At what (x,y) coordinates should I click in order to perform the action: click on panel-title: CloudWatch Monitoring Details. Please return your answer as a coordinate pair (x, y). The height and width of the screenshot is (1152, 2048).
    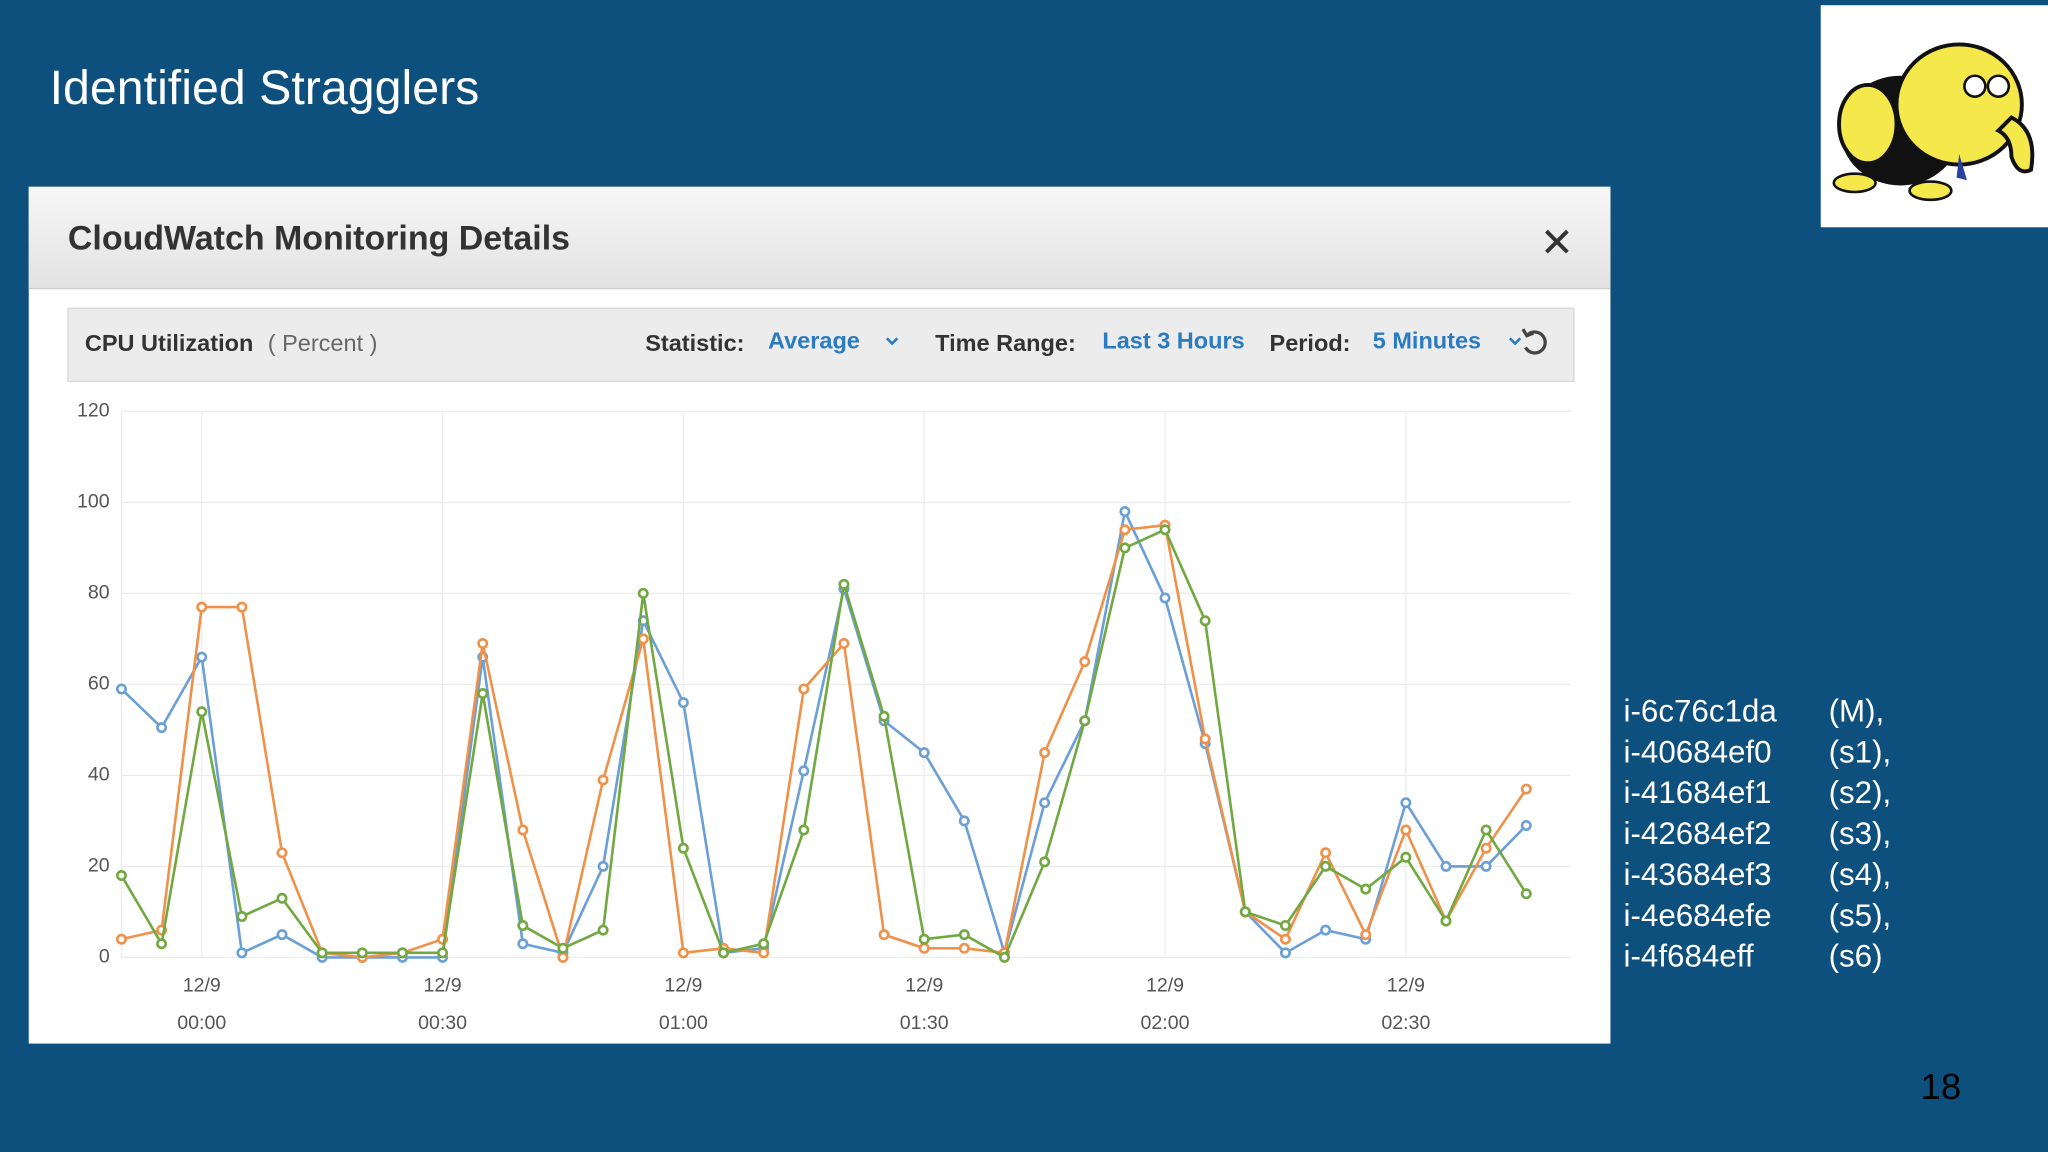
    Looking at the image, I should click on (319, 238).